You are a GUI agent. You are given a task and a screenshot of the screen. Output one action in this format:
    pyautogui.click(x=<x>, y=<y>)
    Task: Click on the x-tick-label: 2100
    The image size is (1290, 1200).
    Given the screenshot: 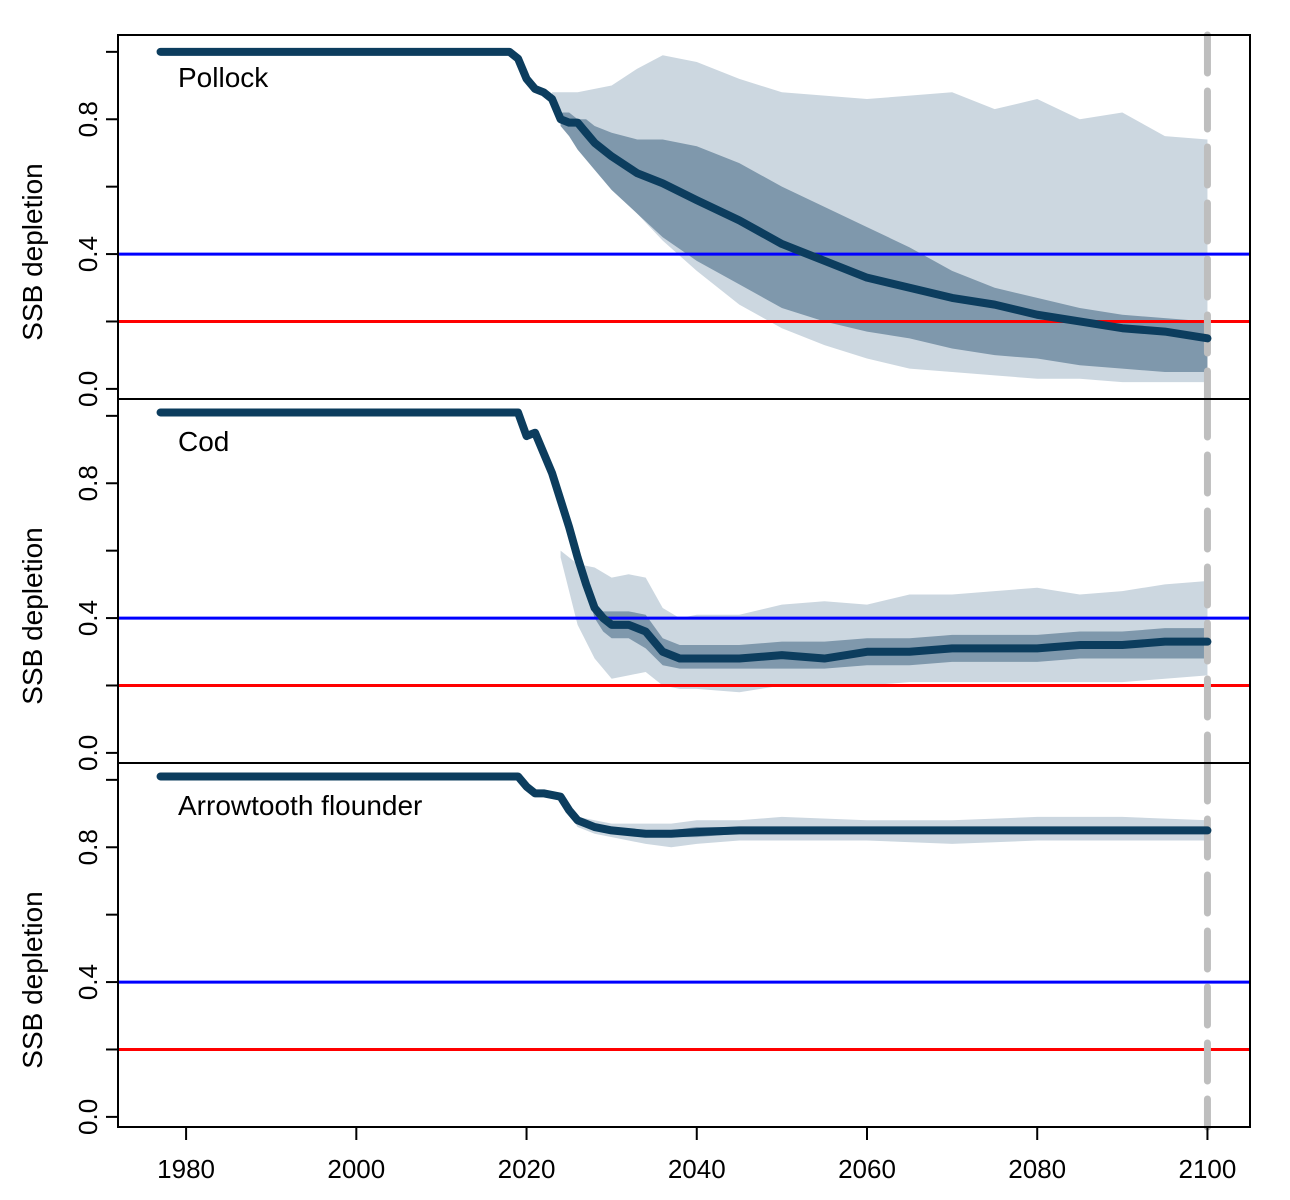 What is the action you would take?
    pyautogui.click(x=1208, y=1169)
    